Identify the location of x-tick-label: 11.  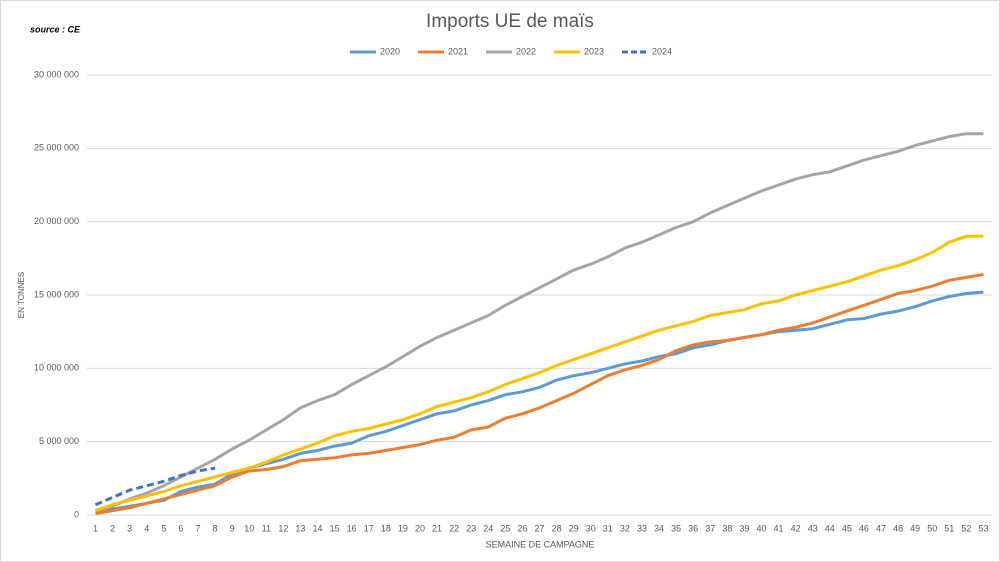
(266, 528).